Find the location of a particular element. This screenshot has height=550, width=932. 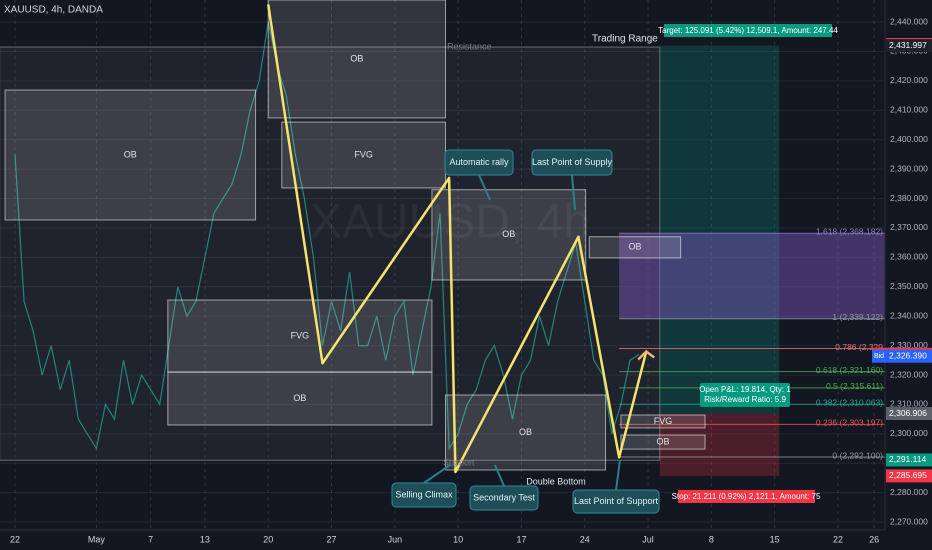

fib-label: 0.786 (2,329 is located at coordinates (859, 347).